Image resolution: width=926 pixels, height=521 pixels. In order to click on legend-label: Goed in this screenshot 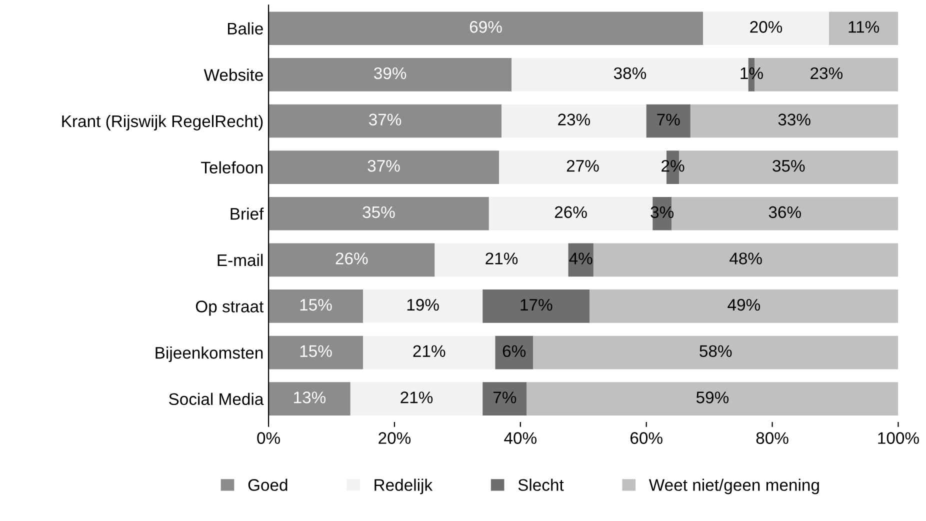, I will do `click(268, 484)`.